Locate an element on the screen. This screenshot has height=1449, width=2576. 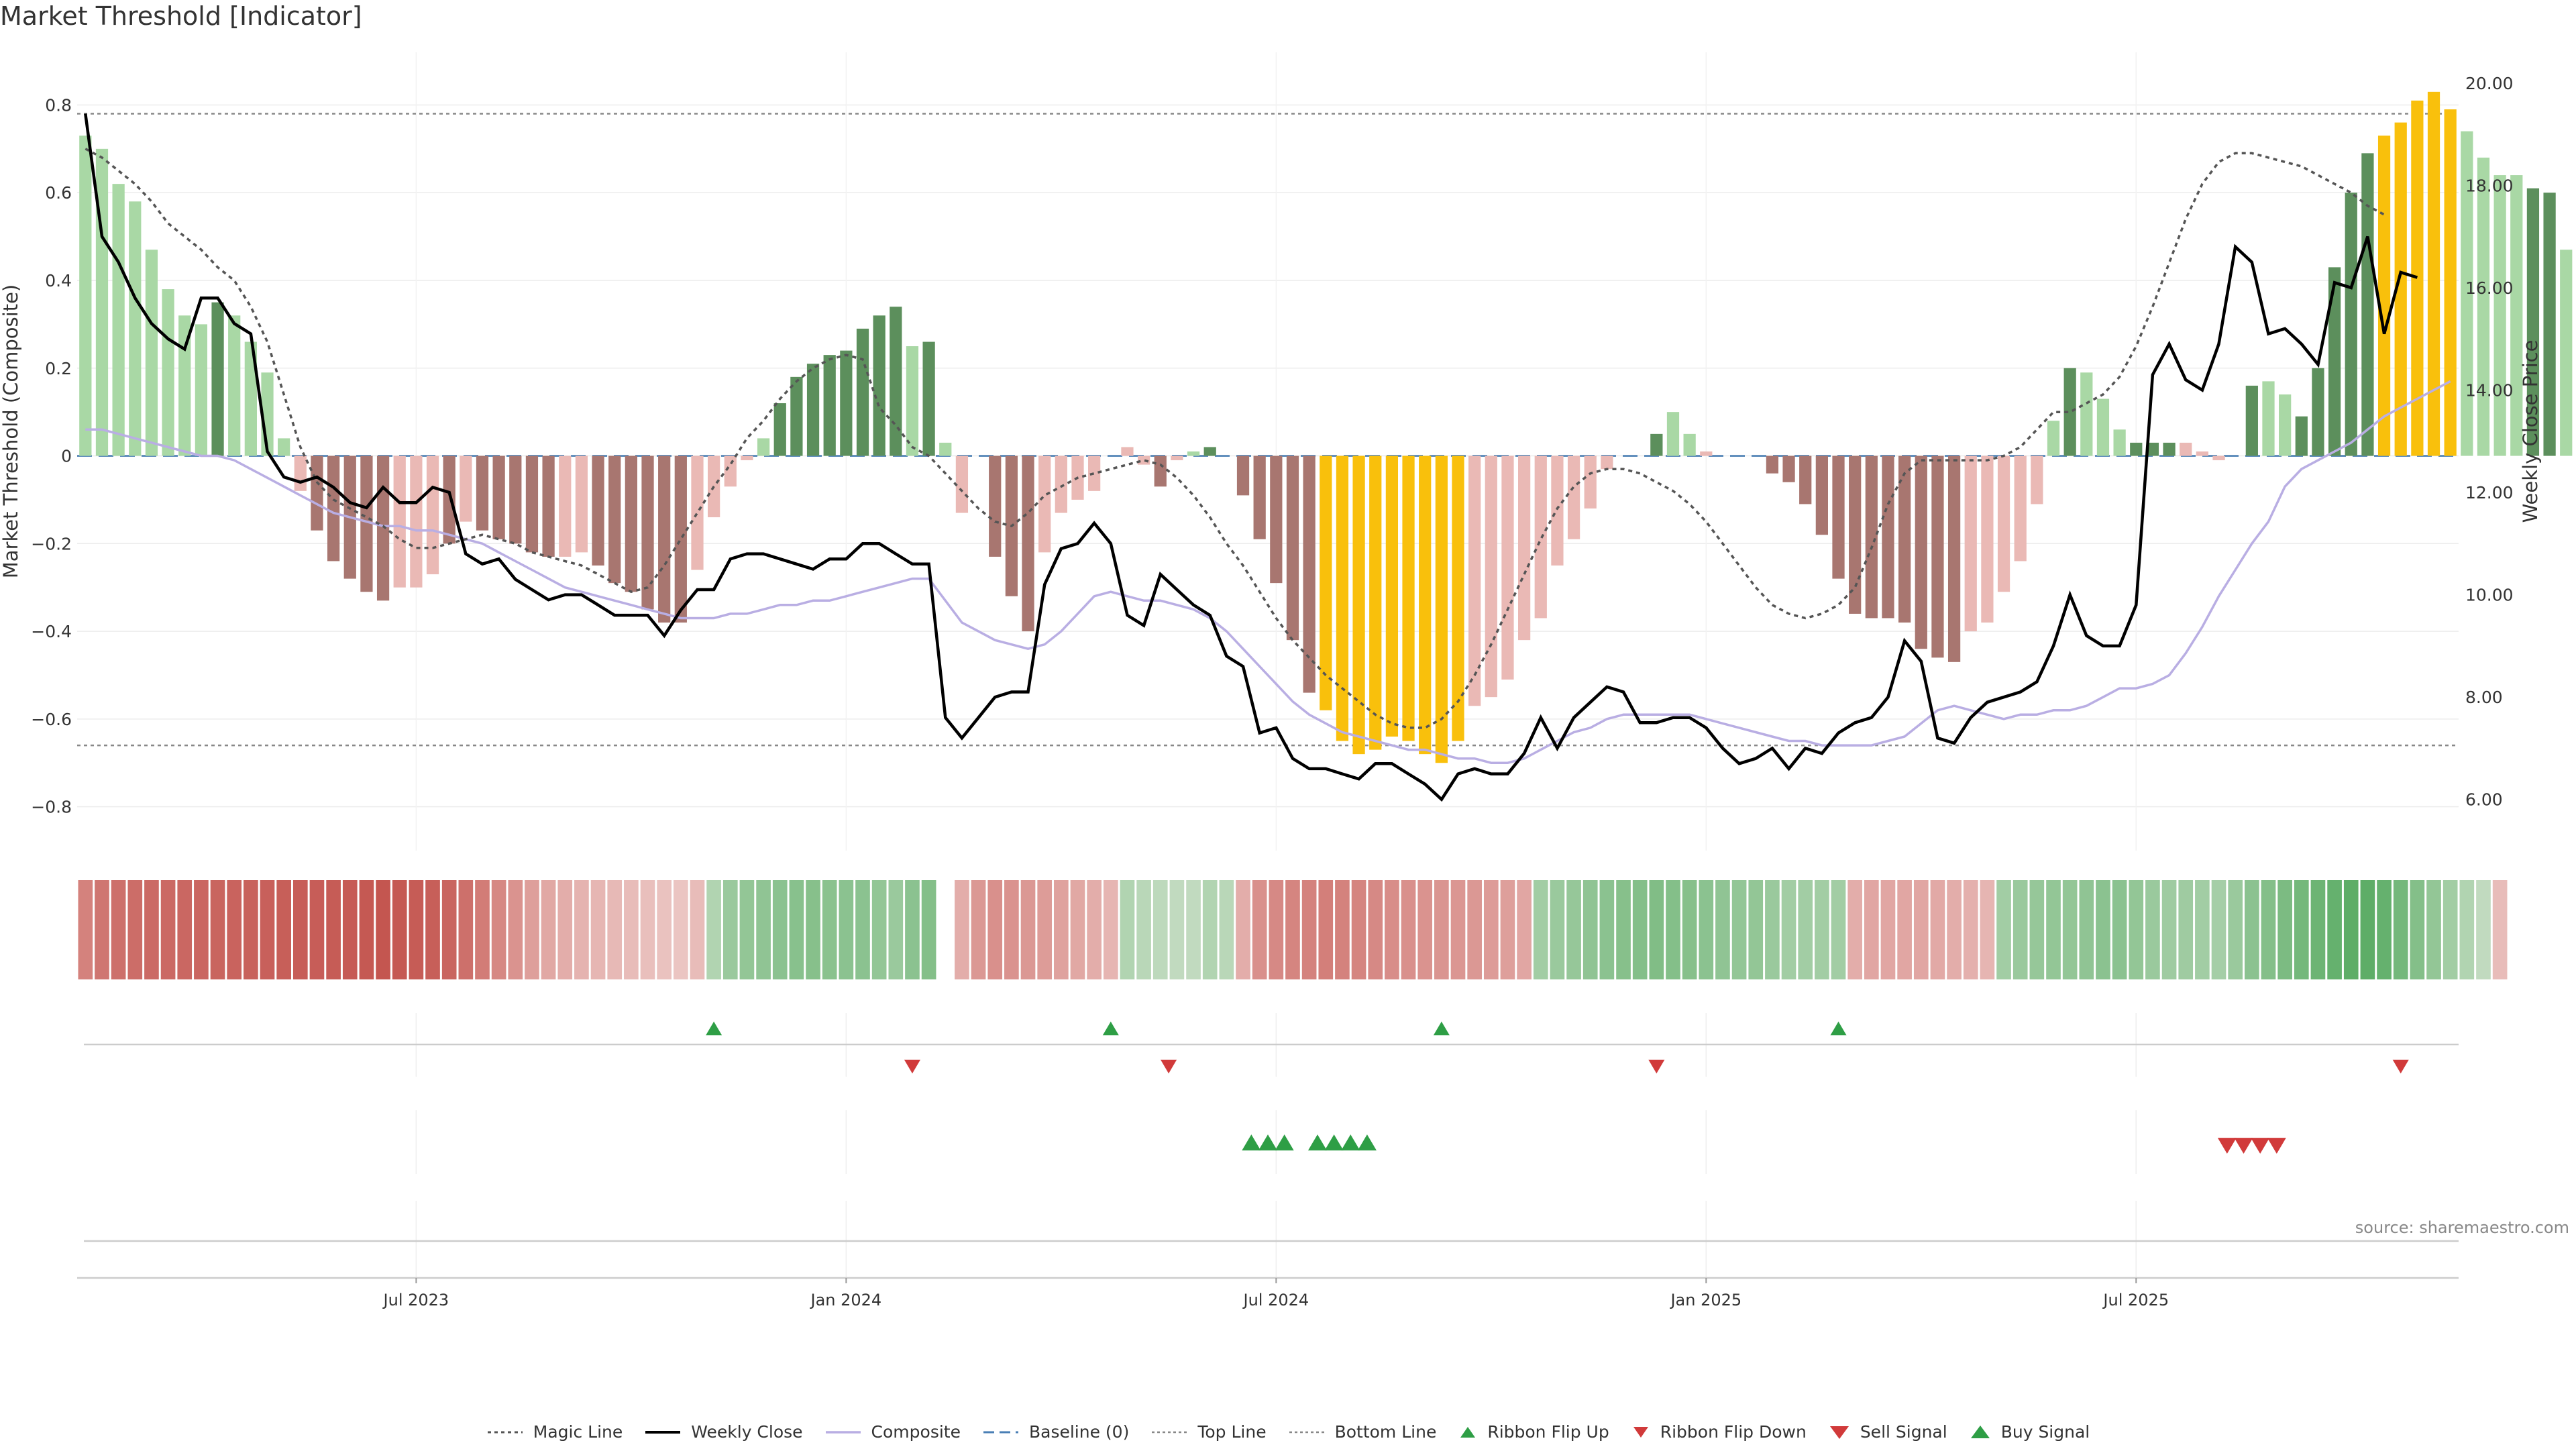
sell-signal-marker is located at coordinates (2227, 1146).